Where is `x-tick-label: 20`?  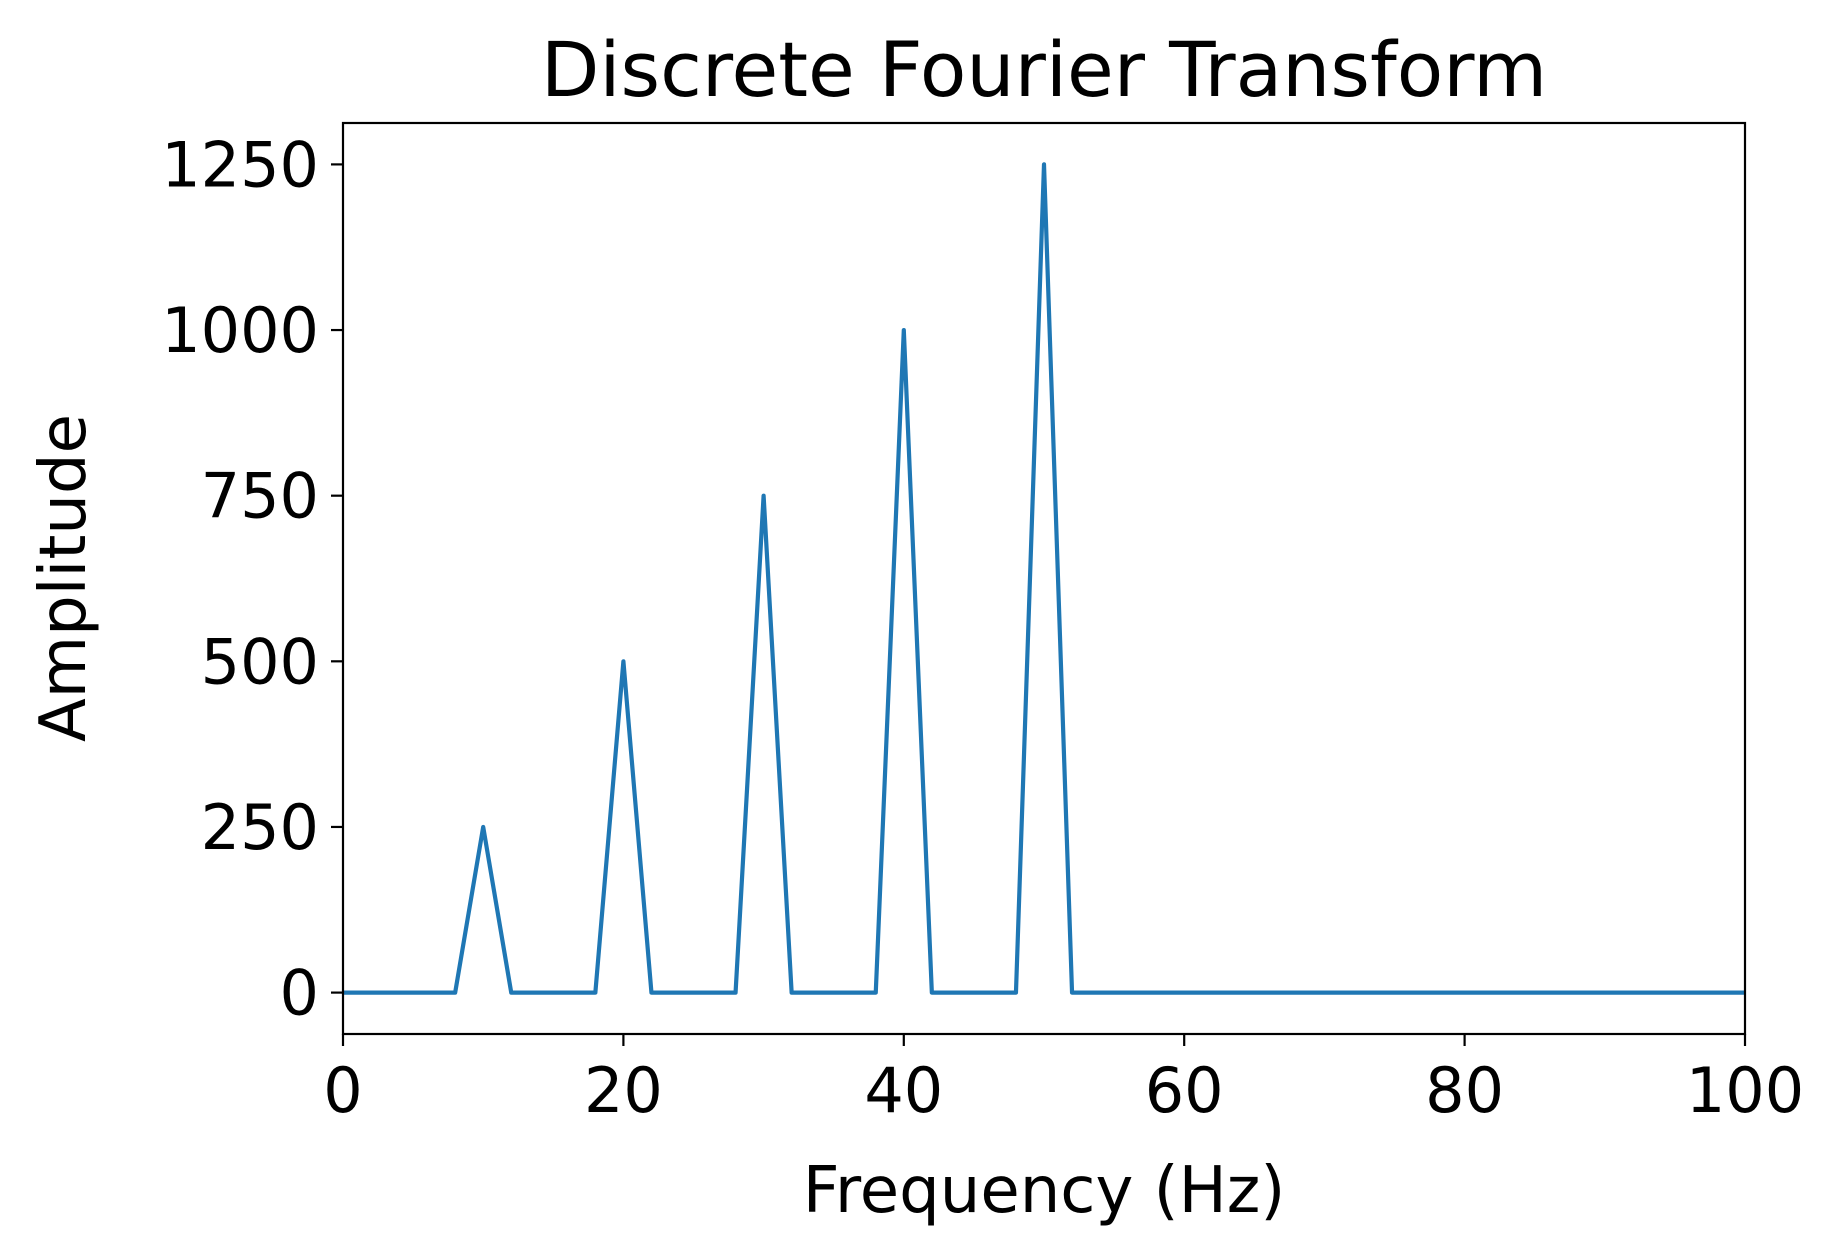 x-tick-label: 20 is located at coordinates (623, 1090).